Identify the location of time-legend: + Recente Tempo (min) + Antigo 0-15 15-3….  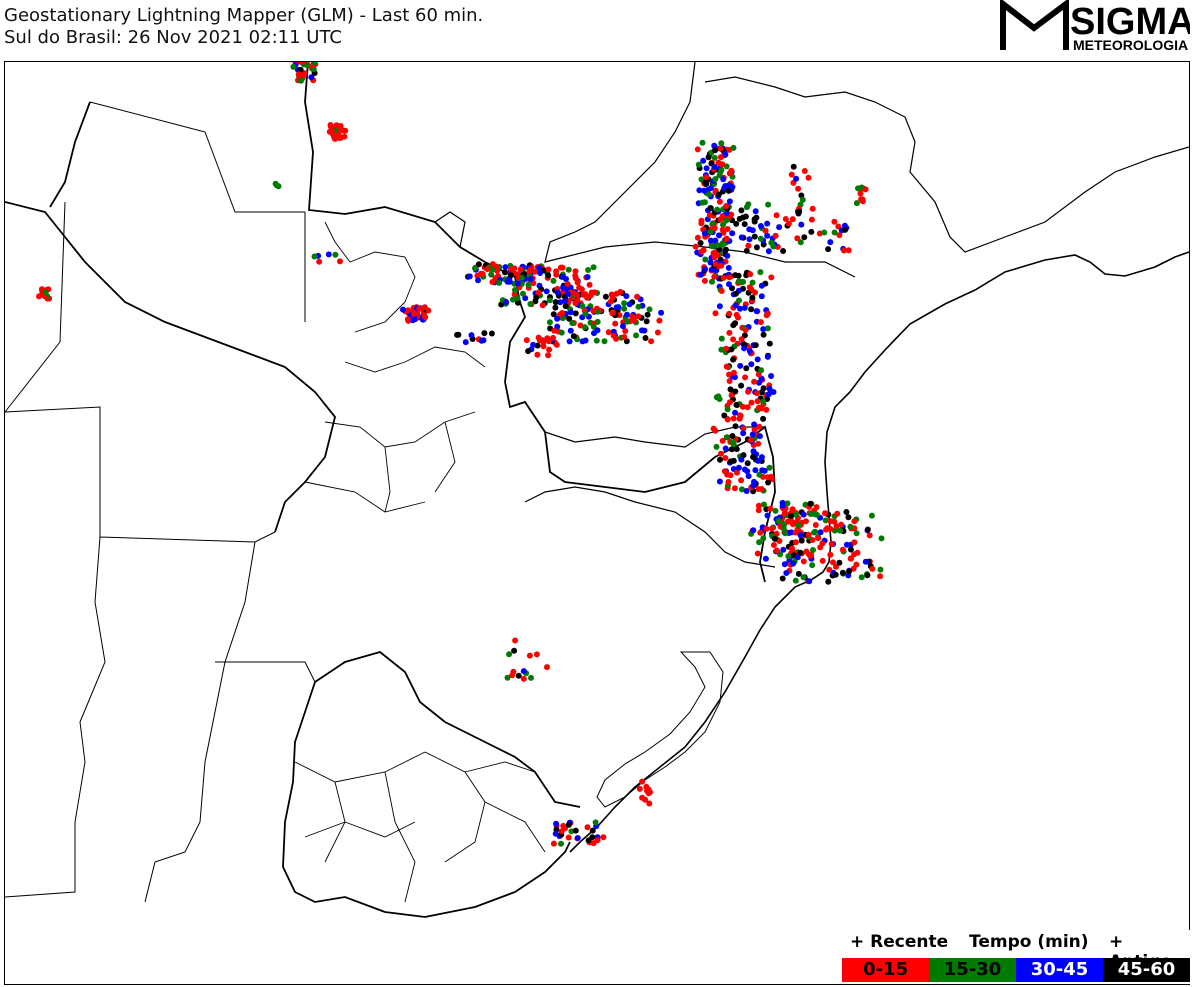
(1017, 957).